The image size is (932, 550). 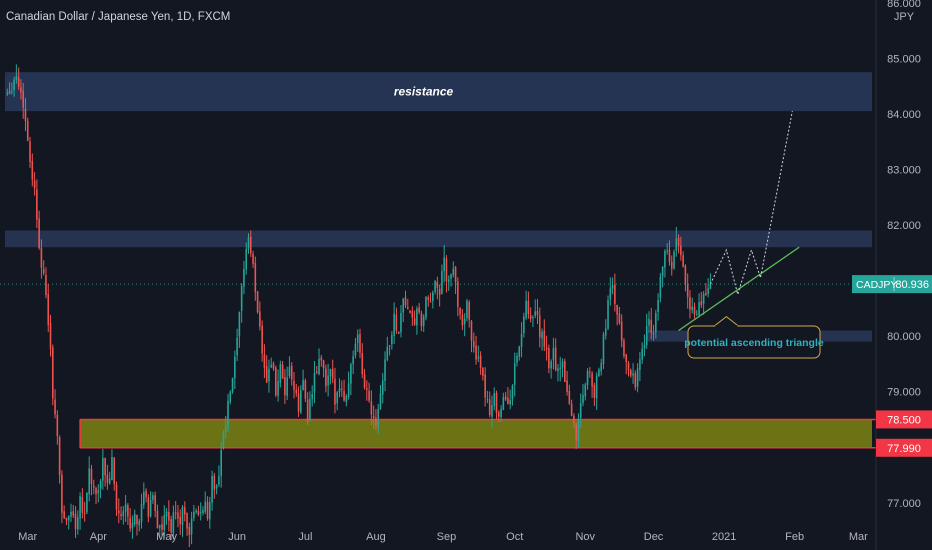 I want to click on x-tick-label: Aug, so click(x=376, y=537).